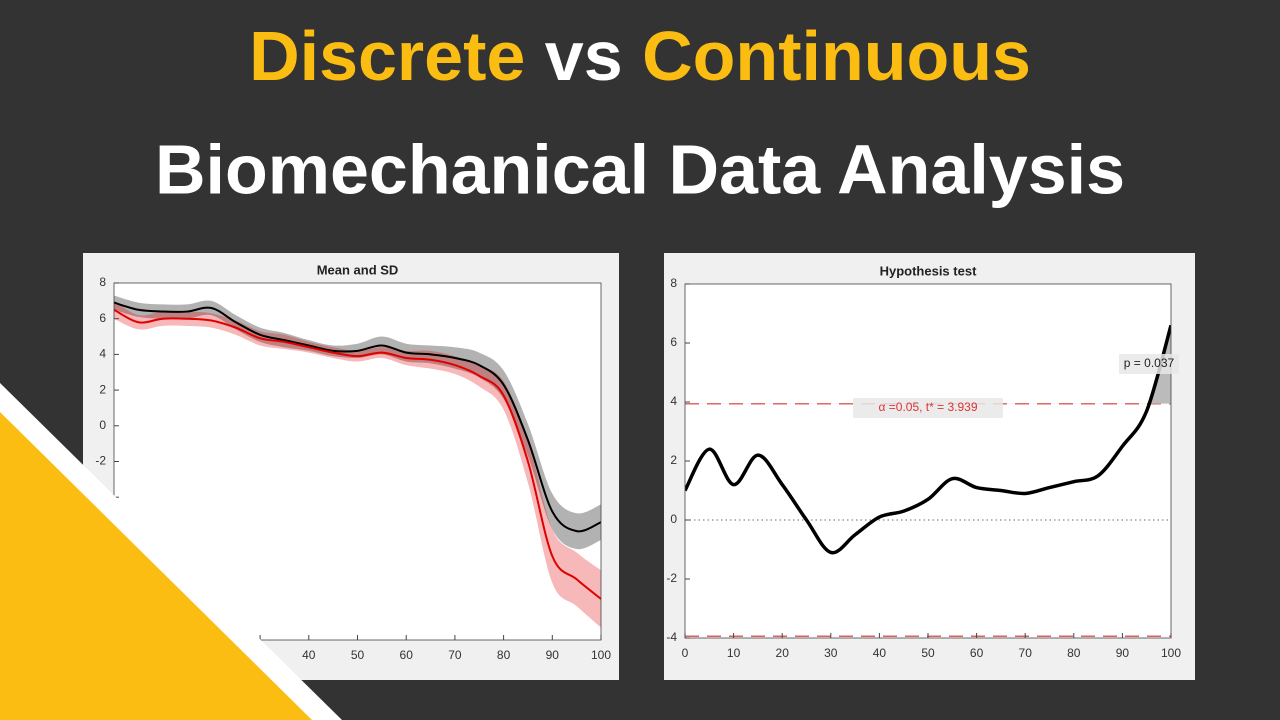 This screenshot has height=720, width=1280. I want to click on x-tick-label: 10, so click(734, 653).